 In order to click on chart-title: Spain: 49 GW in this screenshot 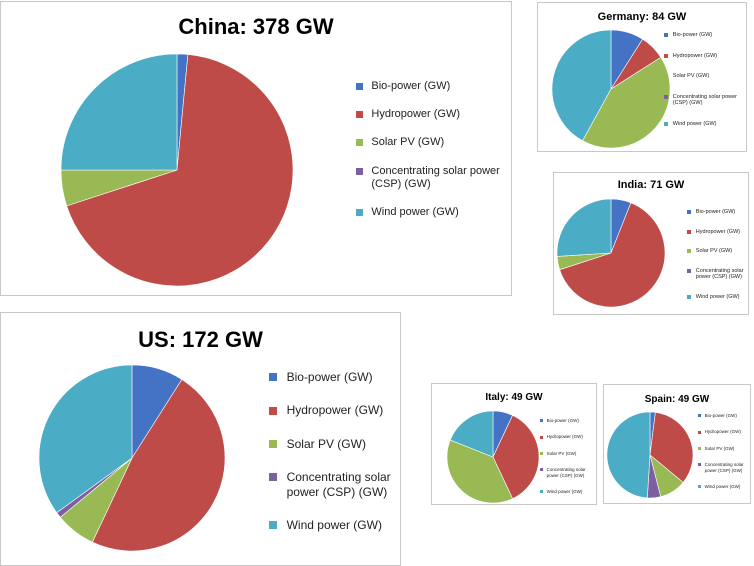, I will do `click(677, 399)`.